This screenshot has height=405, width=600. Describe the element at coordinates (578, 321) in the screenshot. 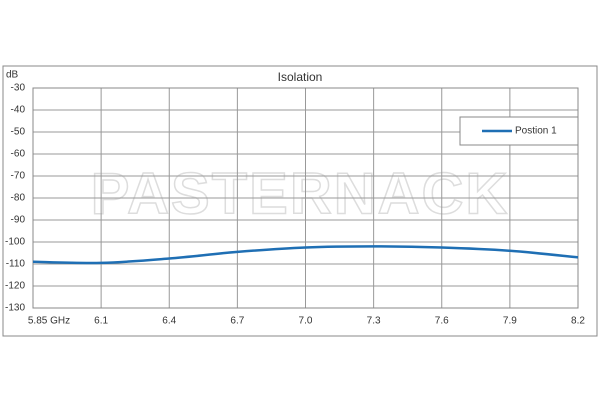

I see `x-tick-label: 8.2` at that location.